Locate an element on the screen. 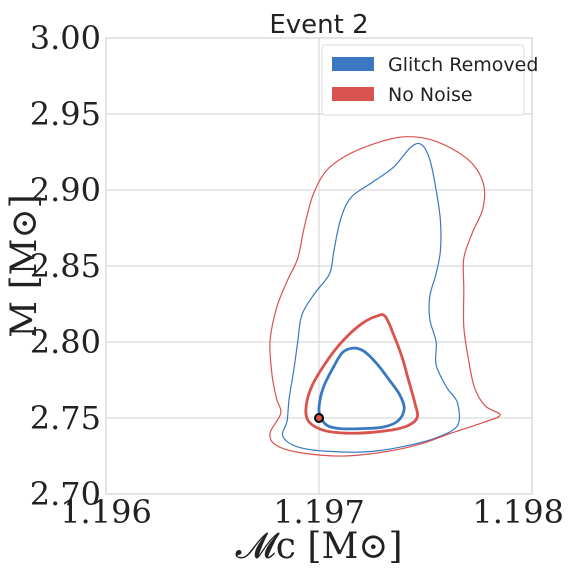 The image size is (576, 576). legend: Glitch Removed No Noise is located at coordinates (429, 80).